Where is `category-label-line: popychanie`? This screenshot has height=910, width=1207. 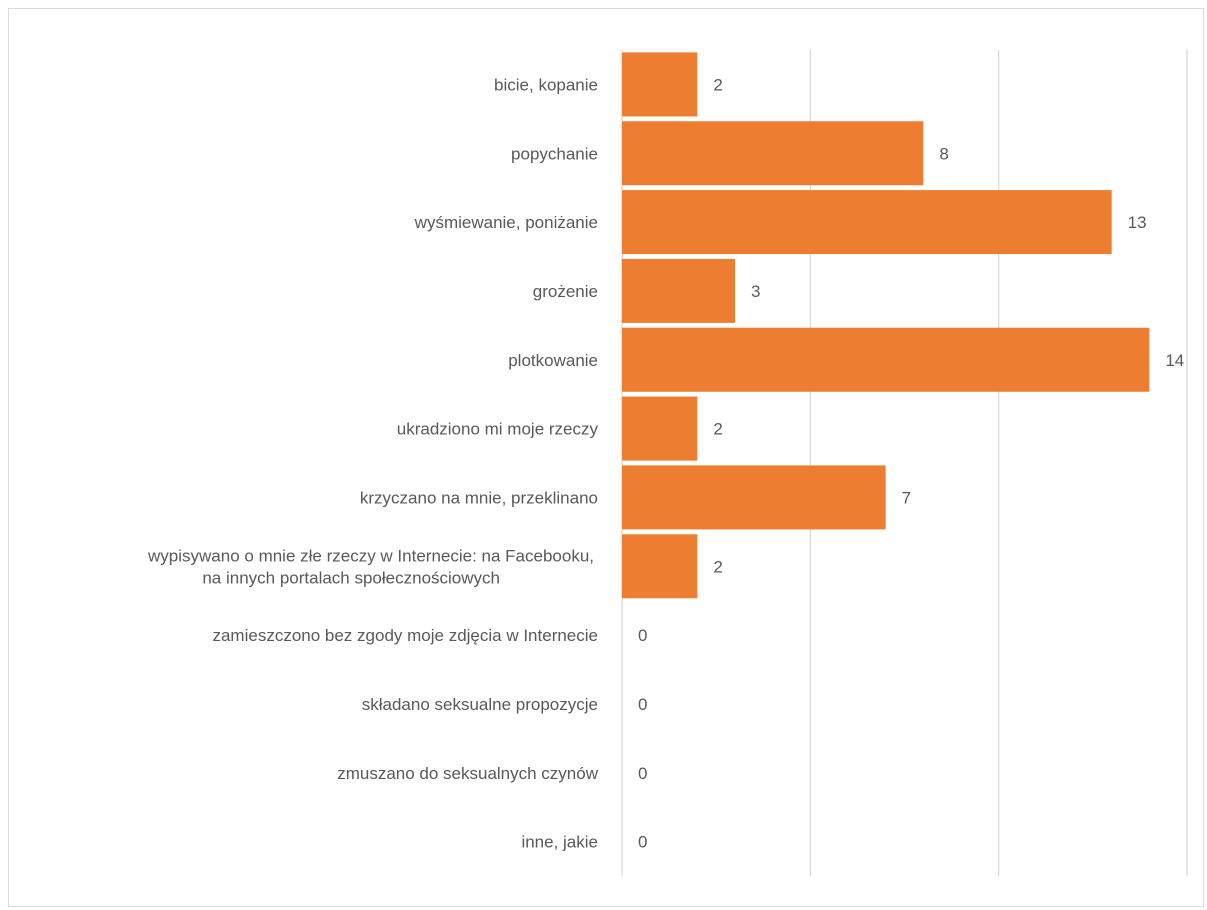
category-label-line: popychanie is located at coordinates (554, 153).